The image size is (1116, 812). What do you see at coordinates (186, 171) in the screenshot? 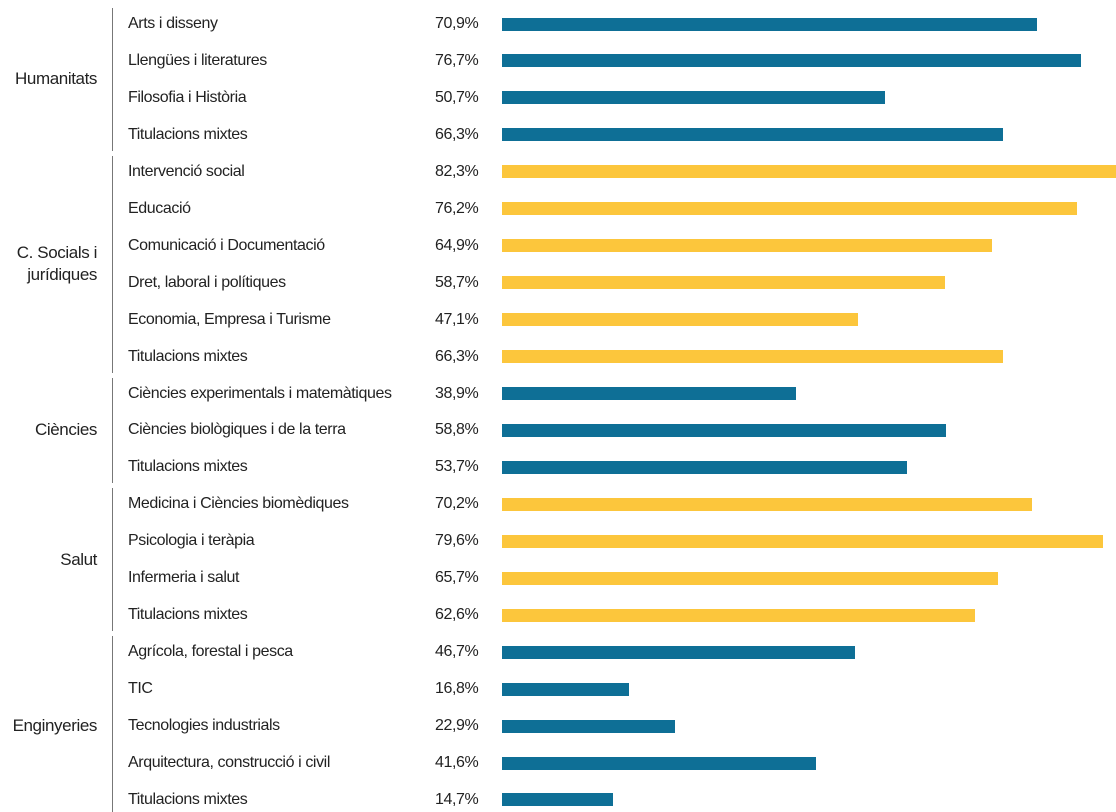
I see `category-label: Intervenció social` at bounding box center [186, 171].